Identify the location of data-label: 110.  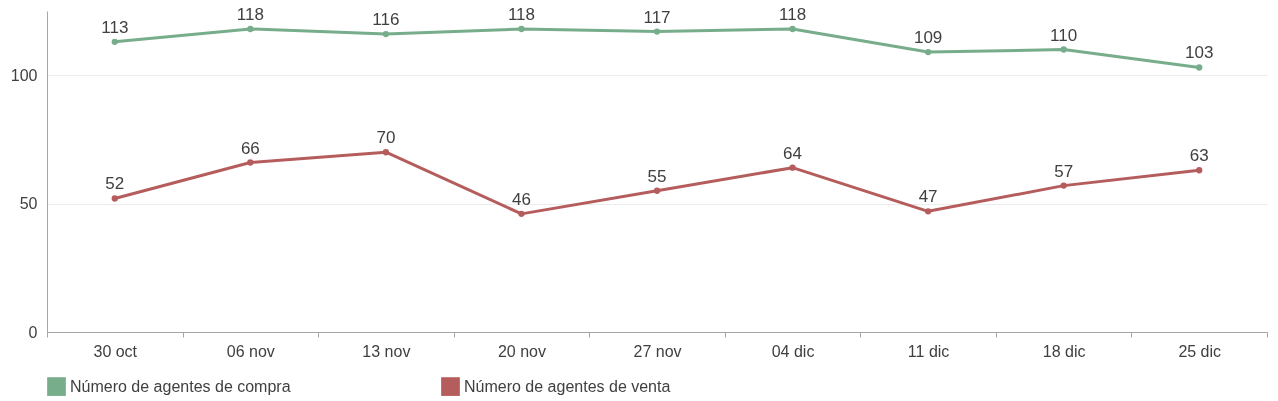
(1064, 35).